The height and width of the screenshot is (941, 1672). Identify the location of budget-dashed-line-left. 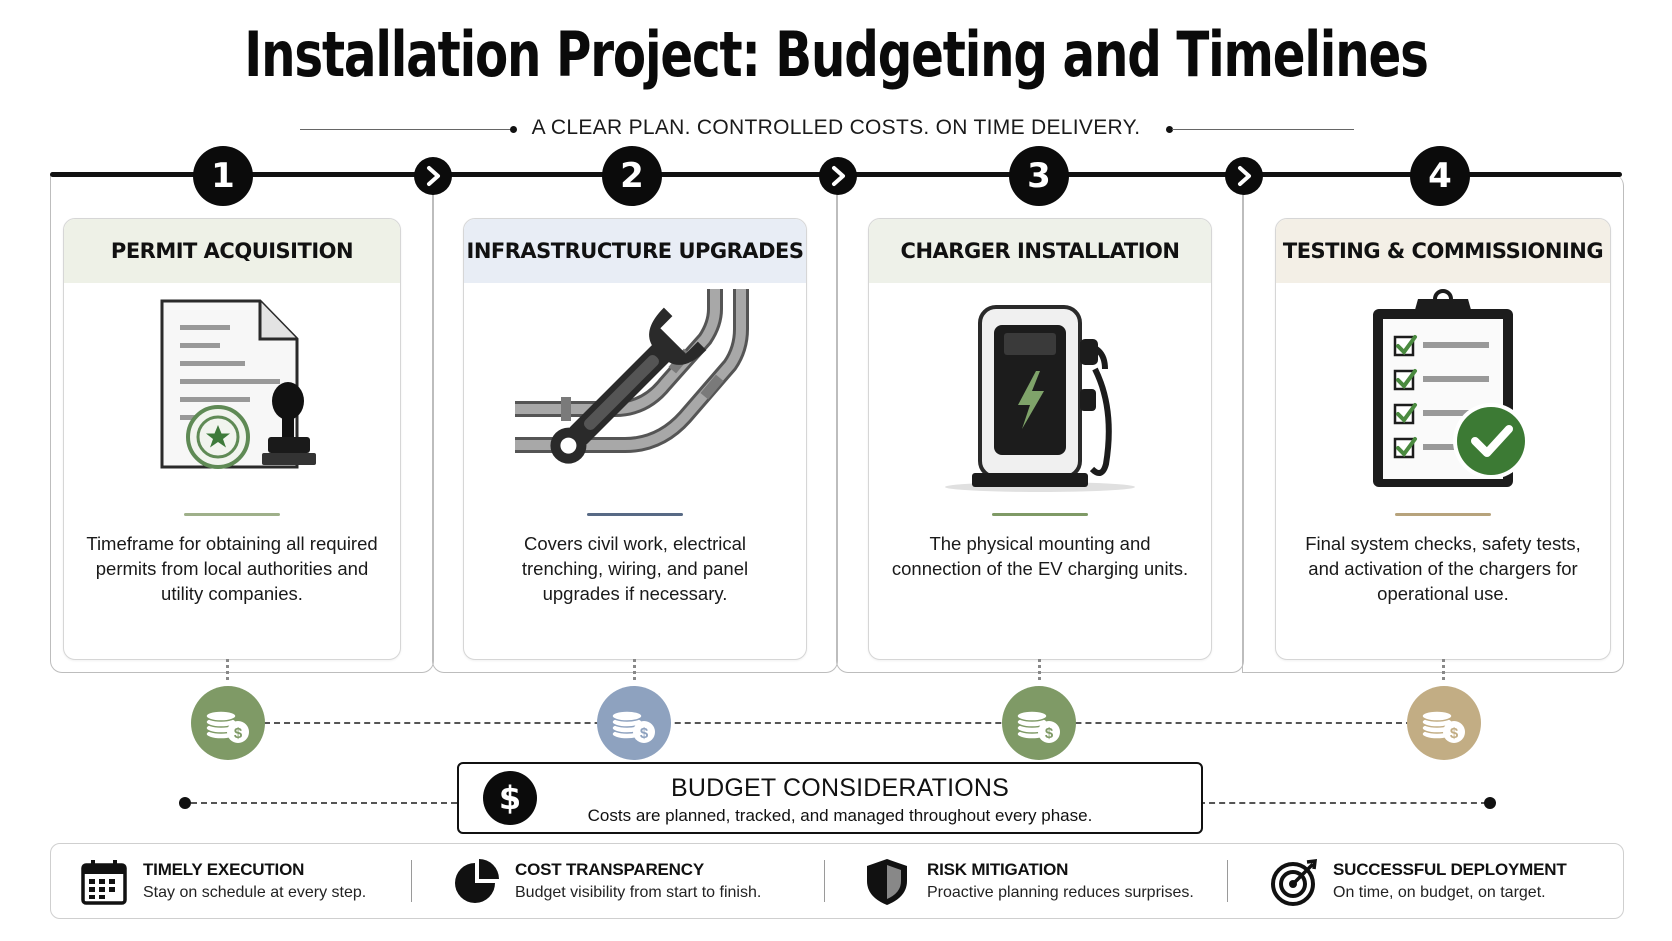
(324, 803).